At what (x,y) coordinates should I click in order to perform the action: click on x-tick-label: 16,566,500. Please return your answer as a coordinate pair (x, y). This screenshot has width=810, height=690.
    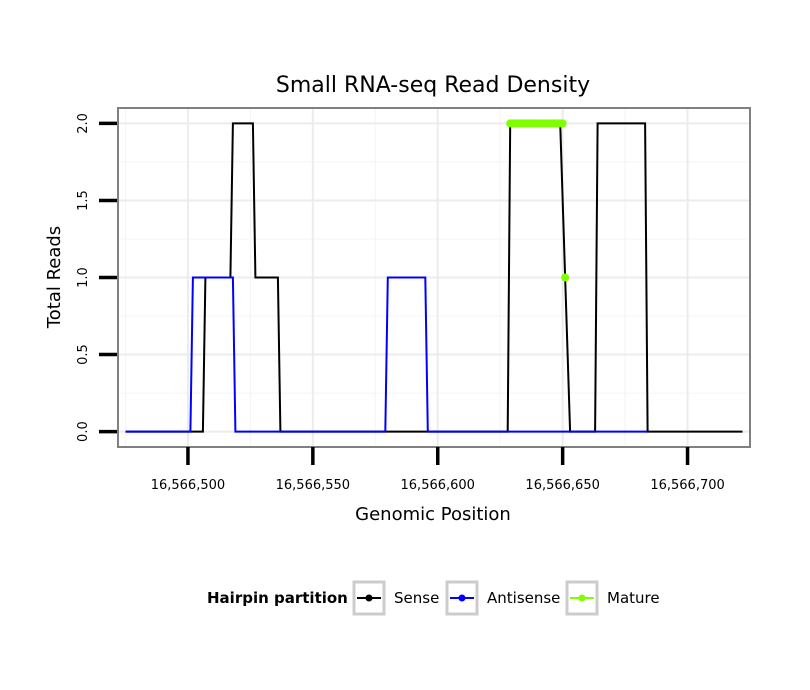
    Looking at the image, I should click on (188, 485).